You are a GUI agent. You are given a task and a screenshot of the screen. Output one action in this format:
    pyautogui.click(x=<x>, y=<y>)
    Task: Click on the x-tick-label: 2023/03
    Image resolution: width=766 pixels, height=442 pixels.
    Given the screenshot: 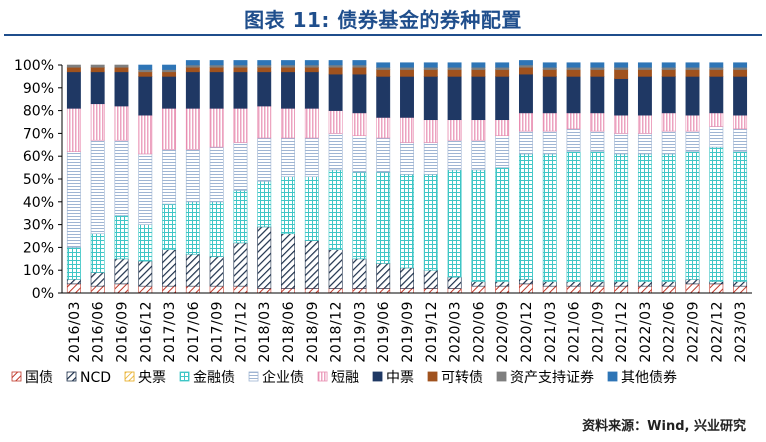 What is the action you would take?
    pyautogui.click(x=741, y=332)
    